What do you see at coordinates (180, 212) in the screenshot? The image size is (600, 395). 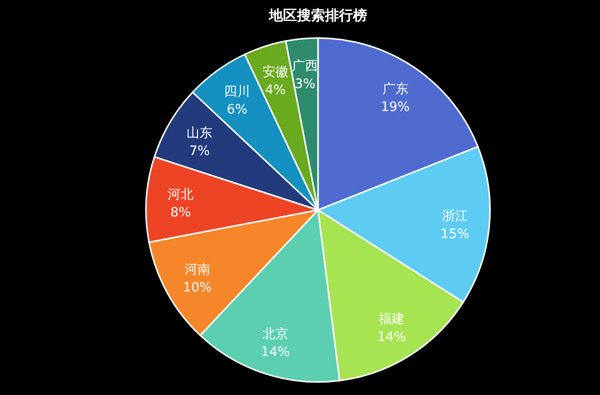 I see `data-label: 8%` at bounding box center [180, 212].